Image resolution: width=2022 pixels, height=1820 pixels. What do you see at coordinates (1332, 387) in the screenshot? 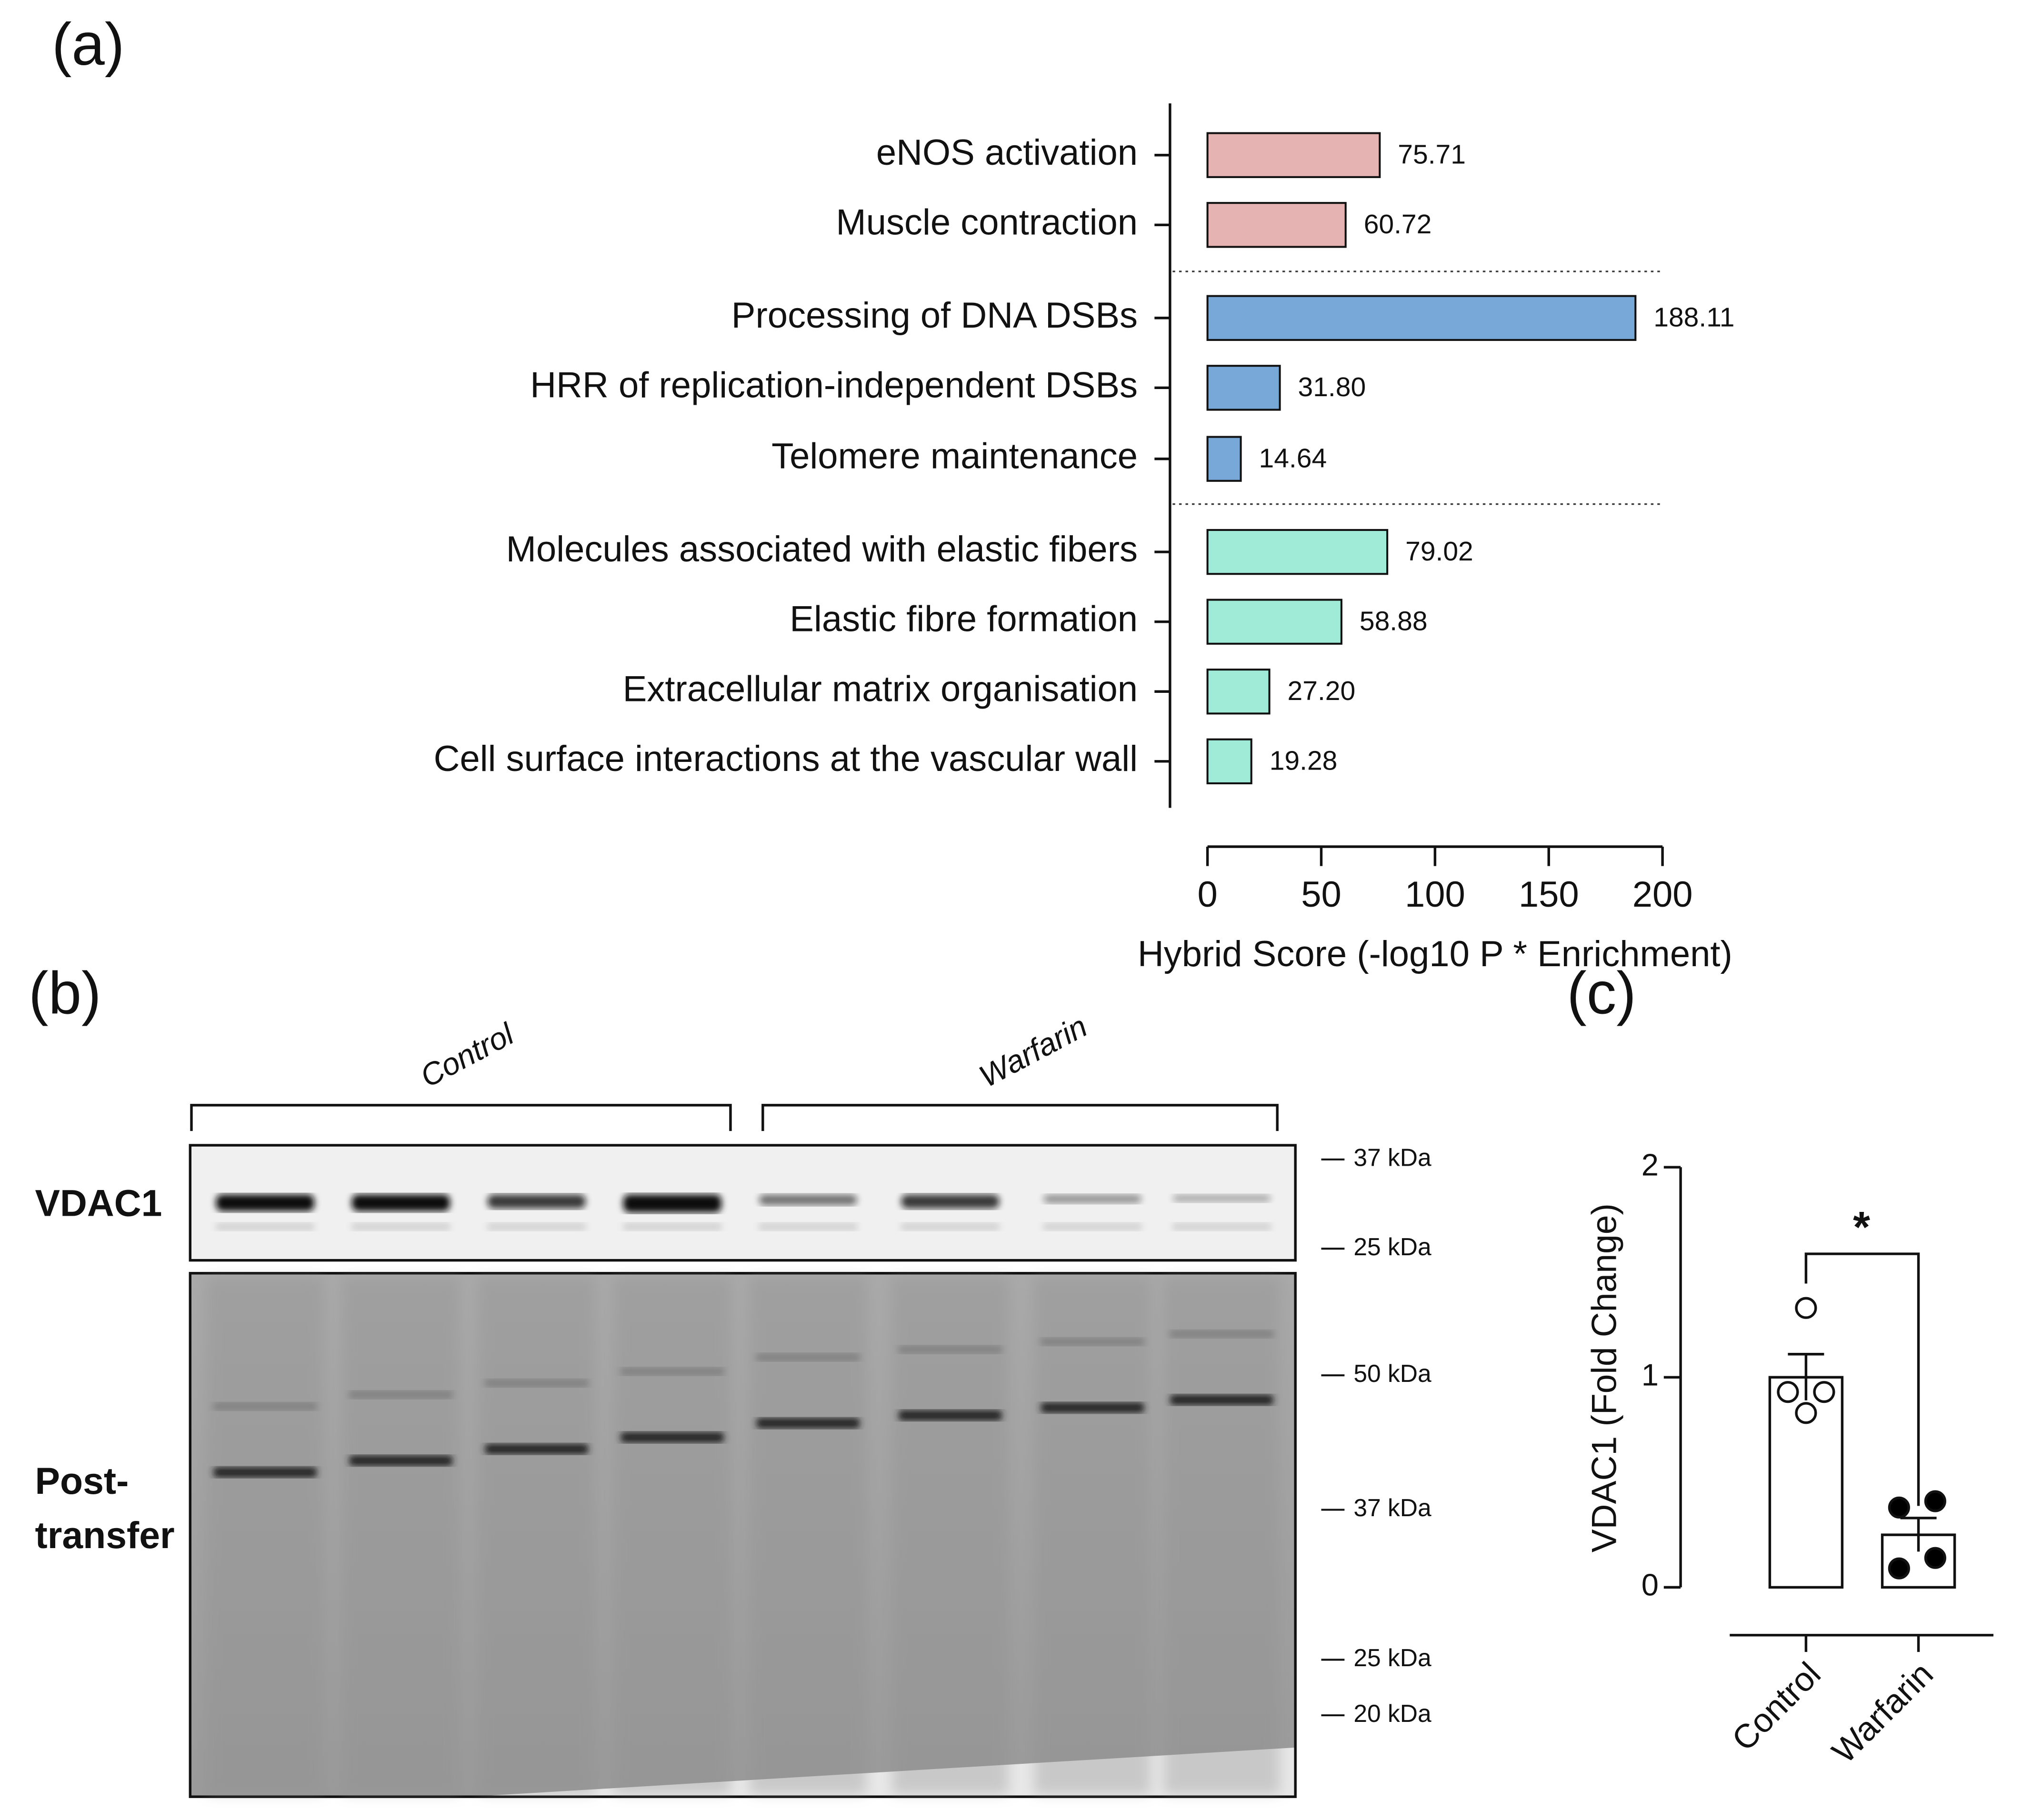
I see `value-label: 31.80` at bounding box center [1332, 387].